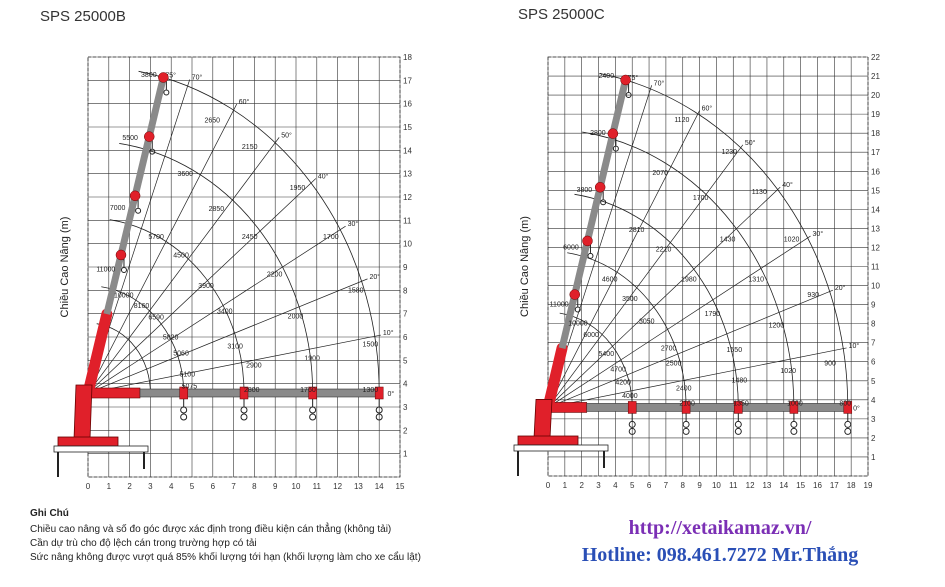 This screenshot has width=945, height=587. I want to click on load-label: 1230, so click(729, 152).